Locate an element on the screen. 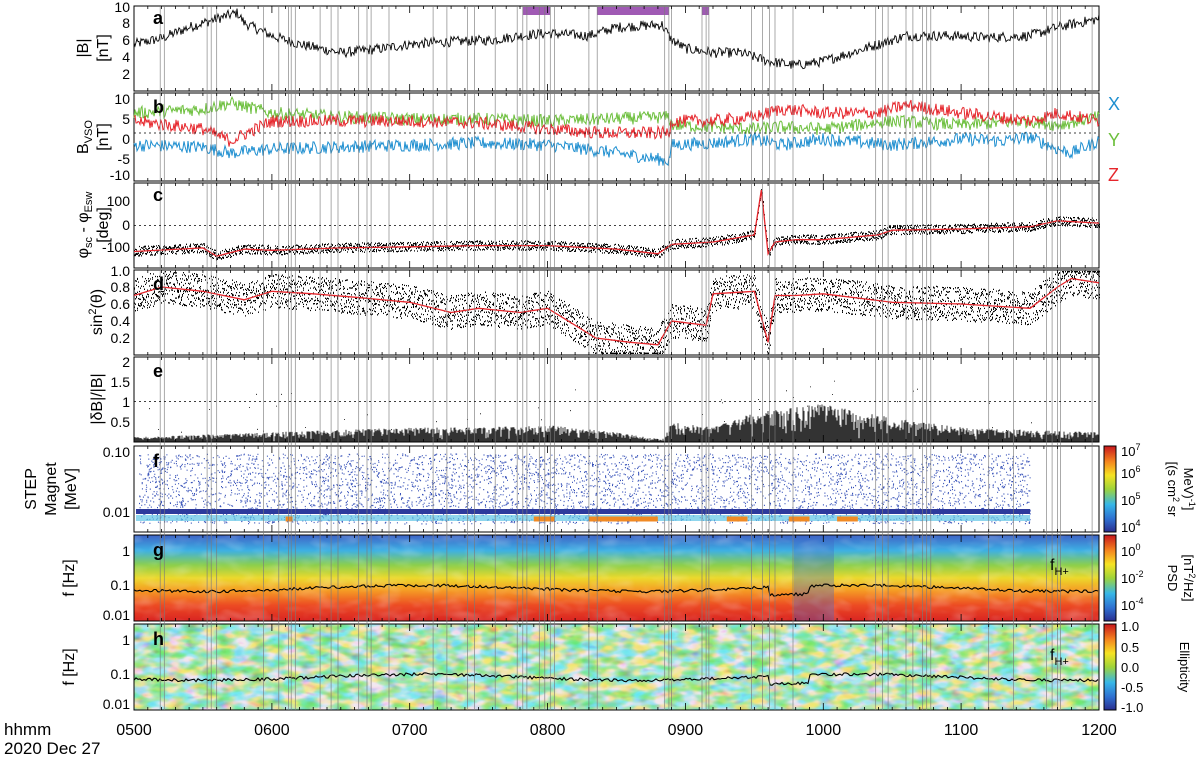  colorbar-tick: 10⁻² is located at coordinates (1132, 577).